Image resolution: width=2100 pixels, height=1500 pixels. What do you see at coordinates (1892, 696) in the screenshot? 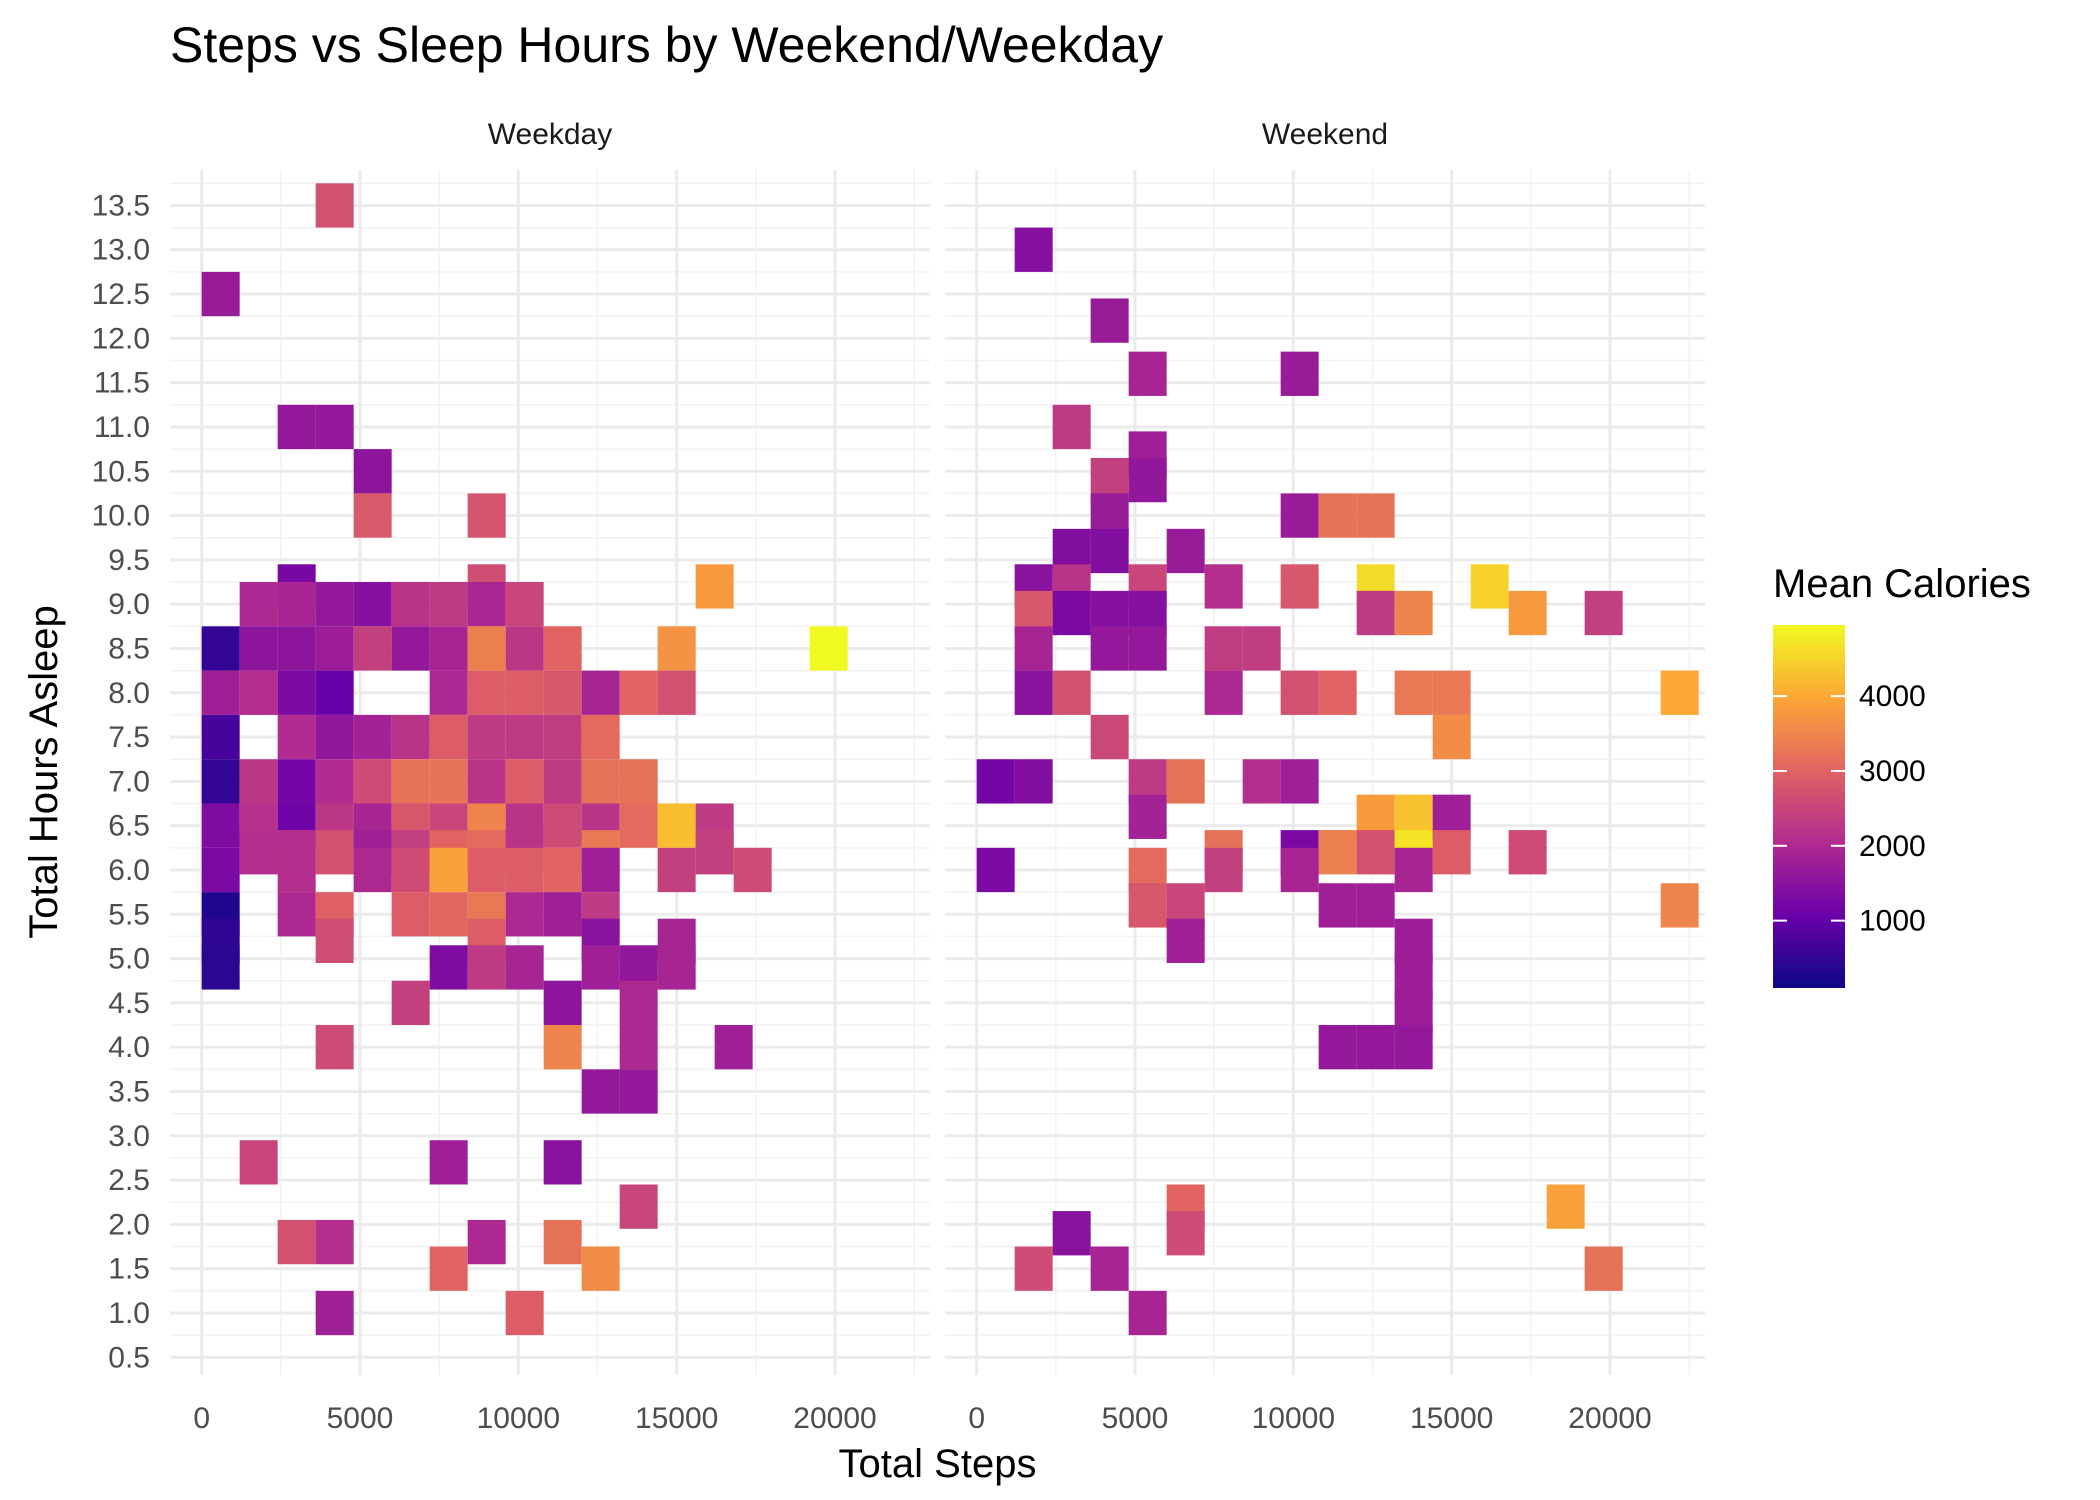
I see `legend-tick-label: 4000` at bounding box center [1892, 696].